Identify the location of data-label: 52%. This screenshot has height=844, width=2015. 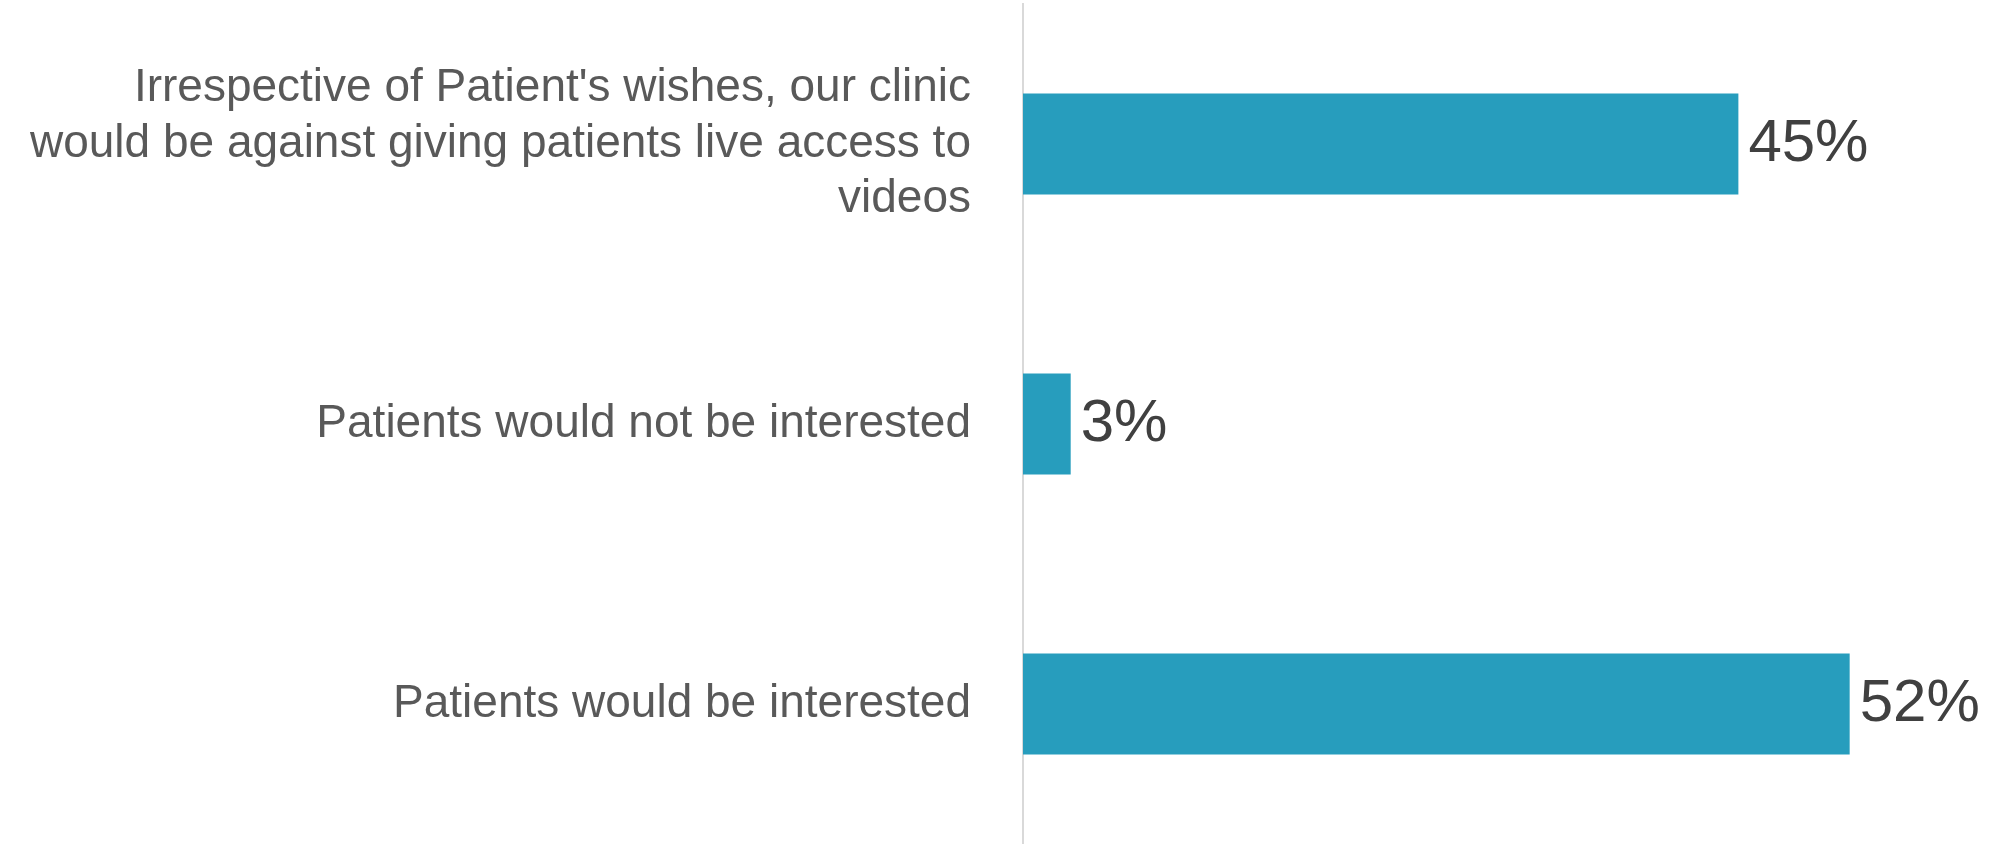
(1919, 700).